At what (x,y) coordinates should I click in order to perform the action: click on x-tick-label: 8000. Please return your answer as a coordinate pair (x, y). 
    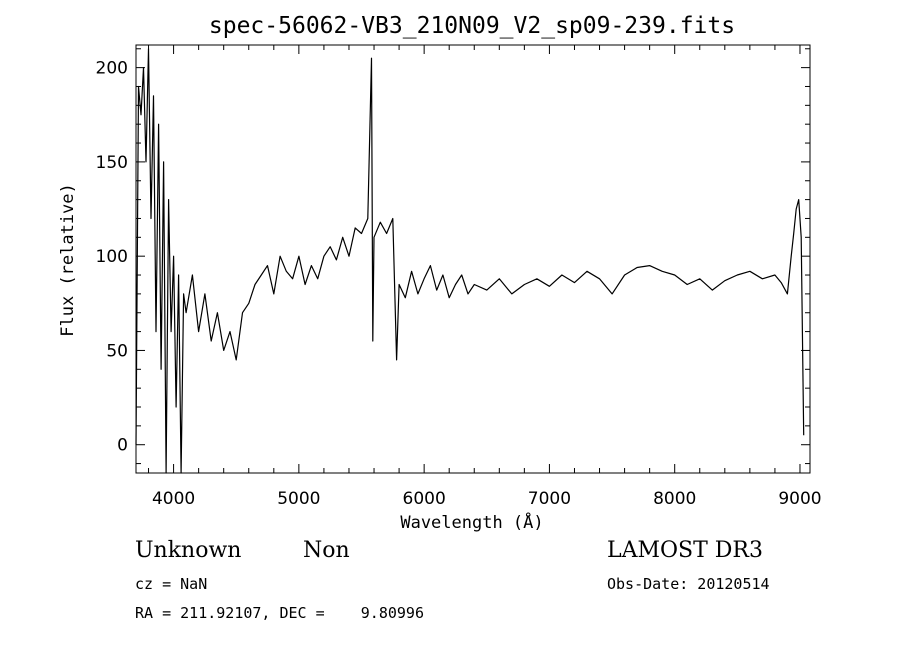
    Looking at the image, I should click on (674, 499).